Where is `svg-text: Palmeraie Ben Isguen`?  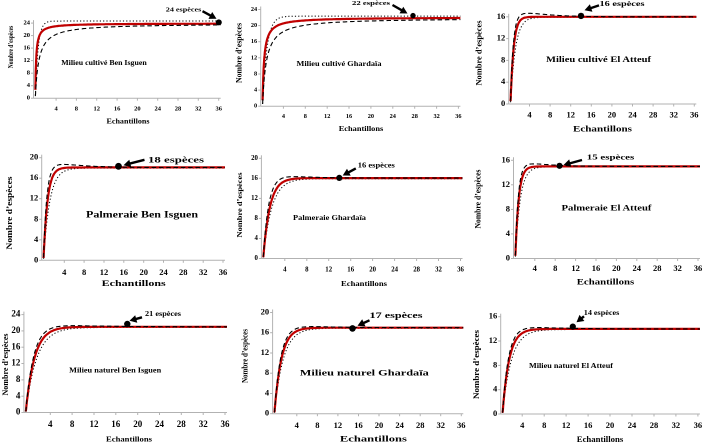
svg-text: Palmeraie Ben Isguen is located at coordinates (142, 215).